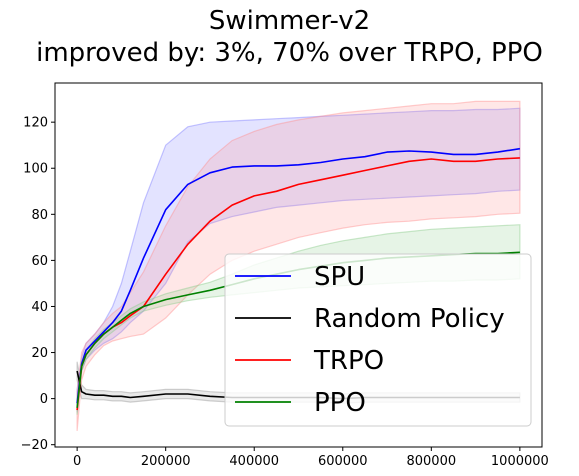 The height and width of the screenshot is (476, 579). What do you see at coordinates (289, 21) in the screenshot?
I see `chart-title: Swimmer-v2` at bounding box center [289, 21].